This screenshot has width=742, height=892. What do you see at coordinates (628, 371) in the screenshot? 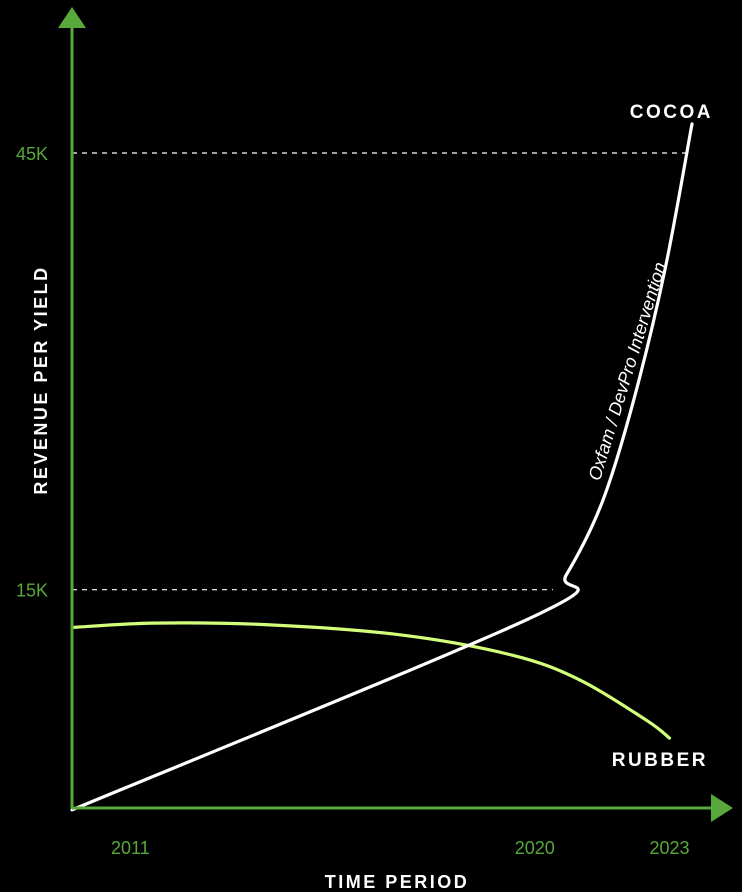
I see `intervention-annotation: Oxfam / DevPro Intervention` at bounding box center [628, 371].